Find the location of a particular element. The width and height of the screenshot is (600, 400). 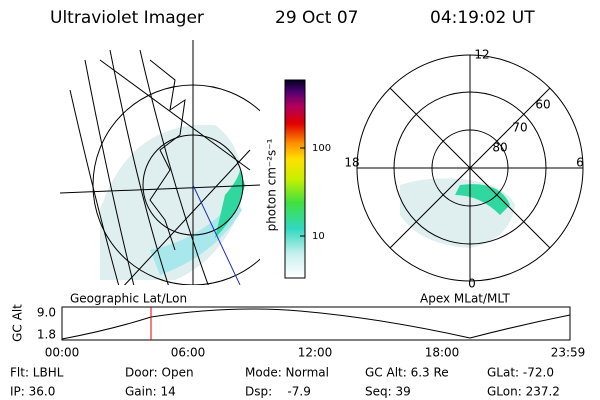

mlt-label: 18 is located at coordinates (351, 163).